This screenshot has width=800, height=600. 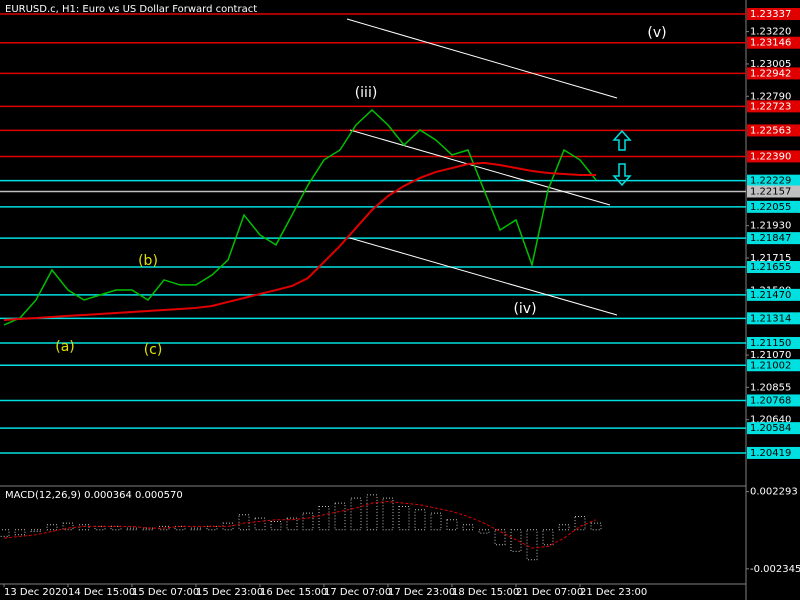 What do you see at coordinates (65, 347) in the screenshot?
I see `wave-label: (a)` at bounding box center [65, 347].